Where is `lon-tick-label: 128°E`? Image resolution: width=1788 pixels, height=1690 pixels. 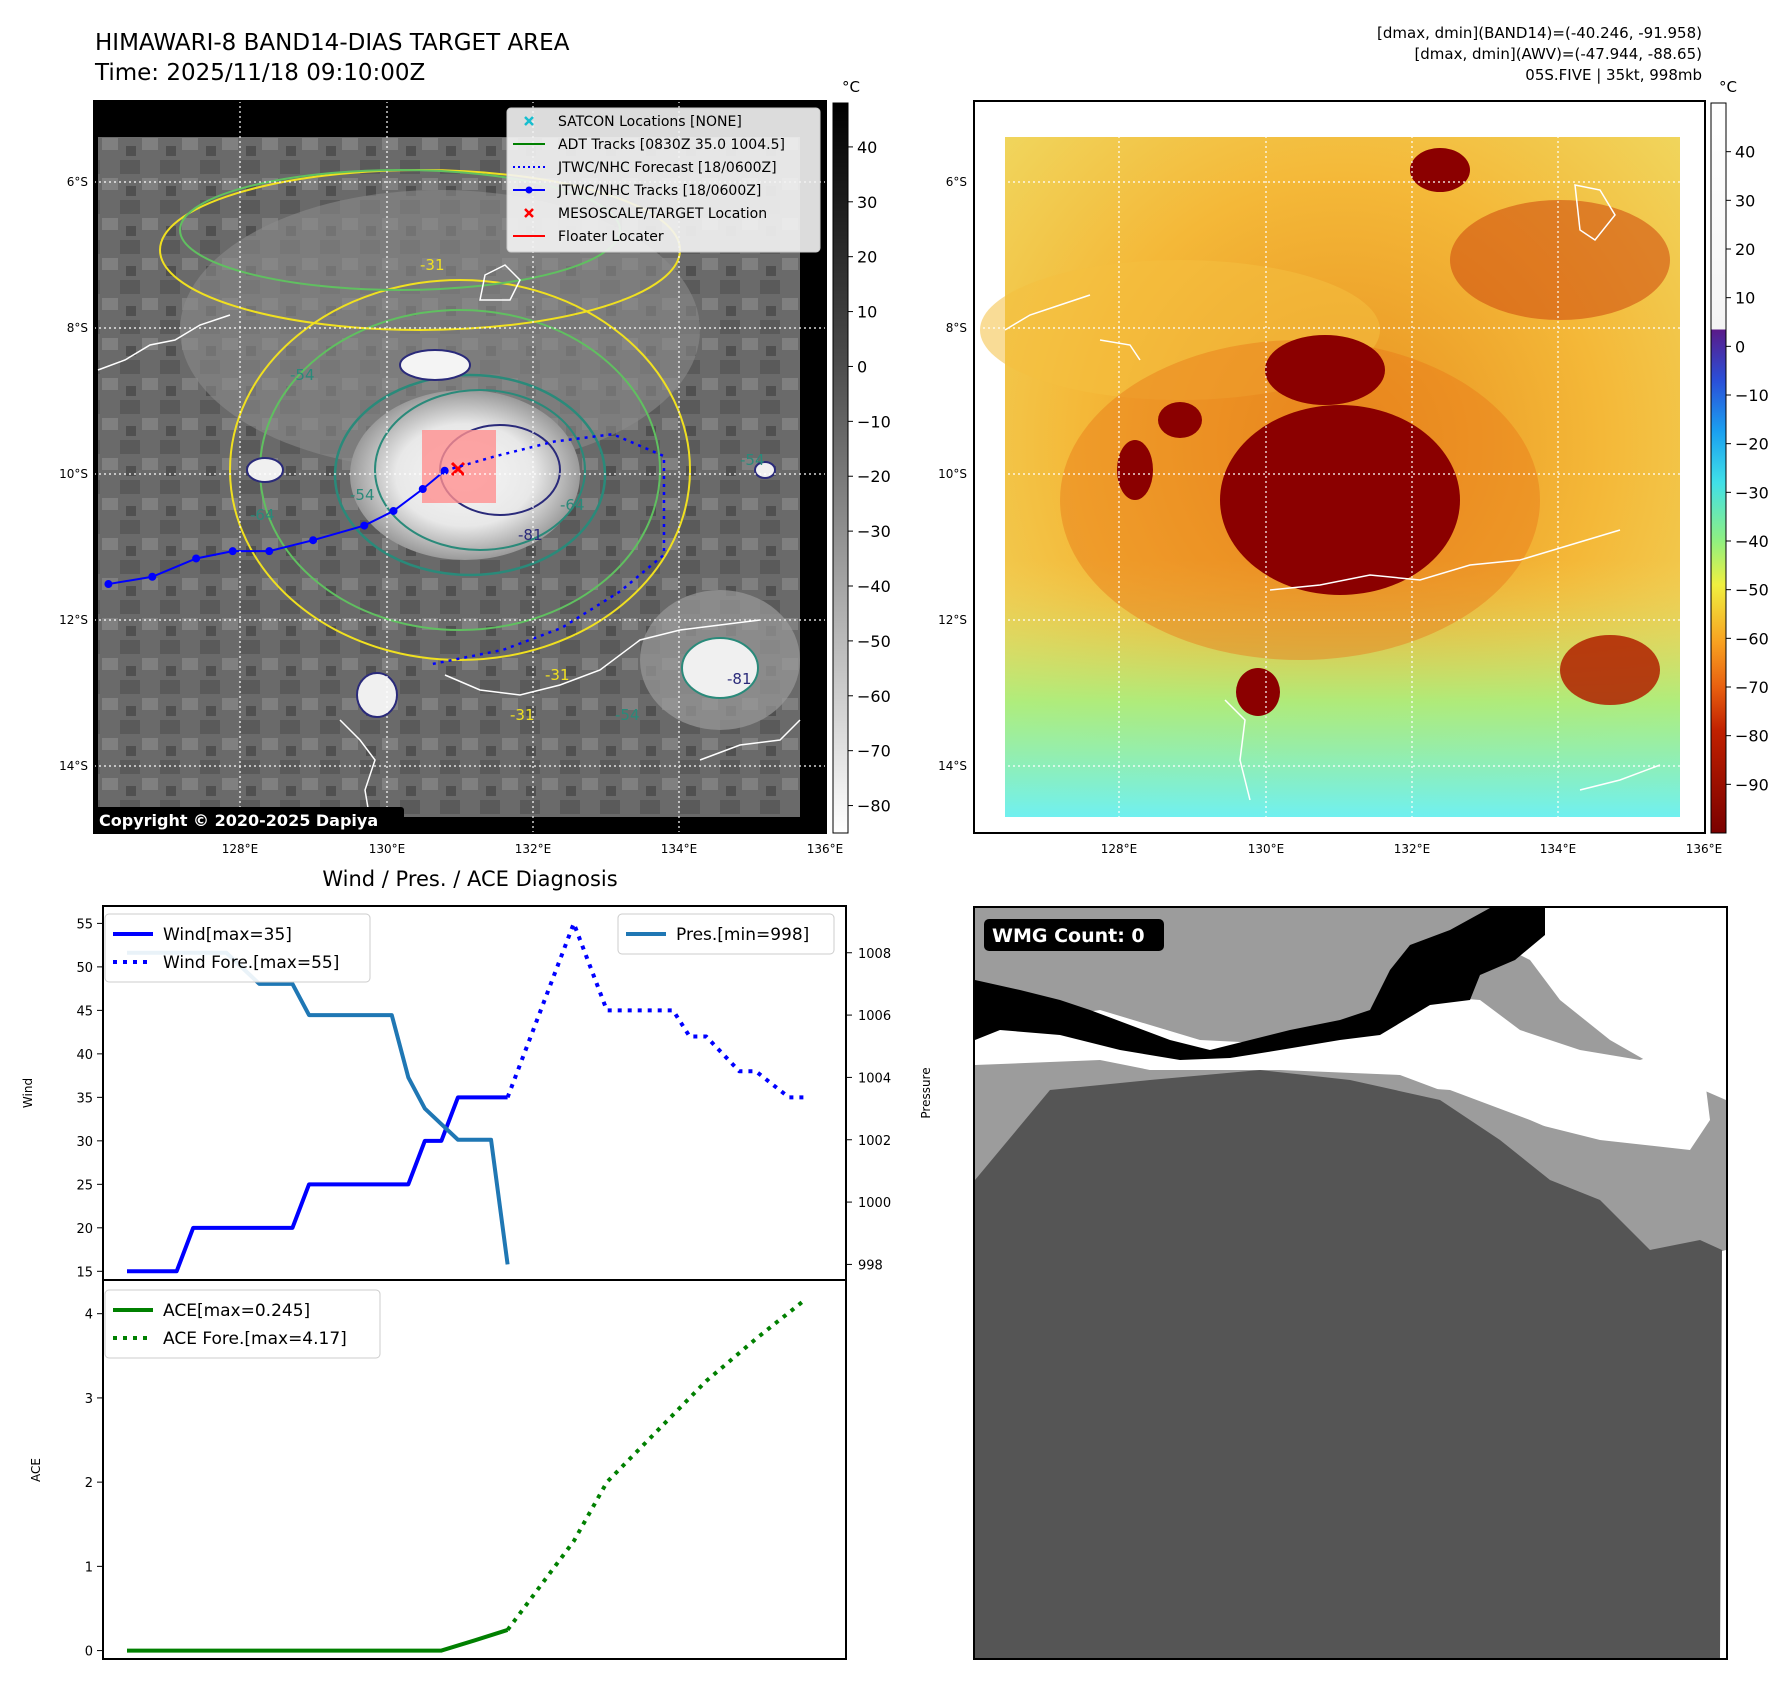 lon-tick-label: 128°E is located at coordinates (240, 849).